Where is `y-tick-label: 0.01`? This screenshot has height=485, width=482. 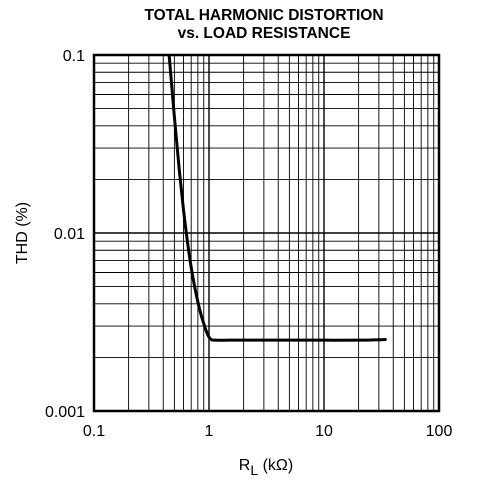
y-tick-label: 0.01 is located at coordinates (69, 234).